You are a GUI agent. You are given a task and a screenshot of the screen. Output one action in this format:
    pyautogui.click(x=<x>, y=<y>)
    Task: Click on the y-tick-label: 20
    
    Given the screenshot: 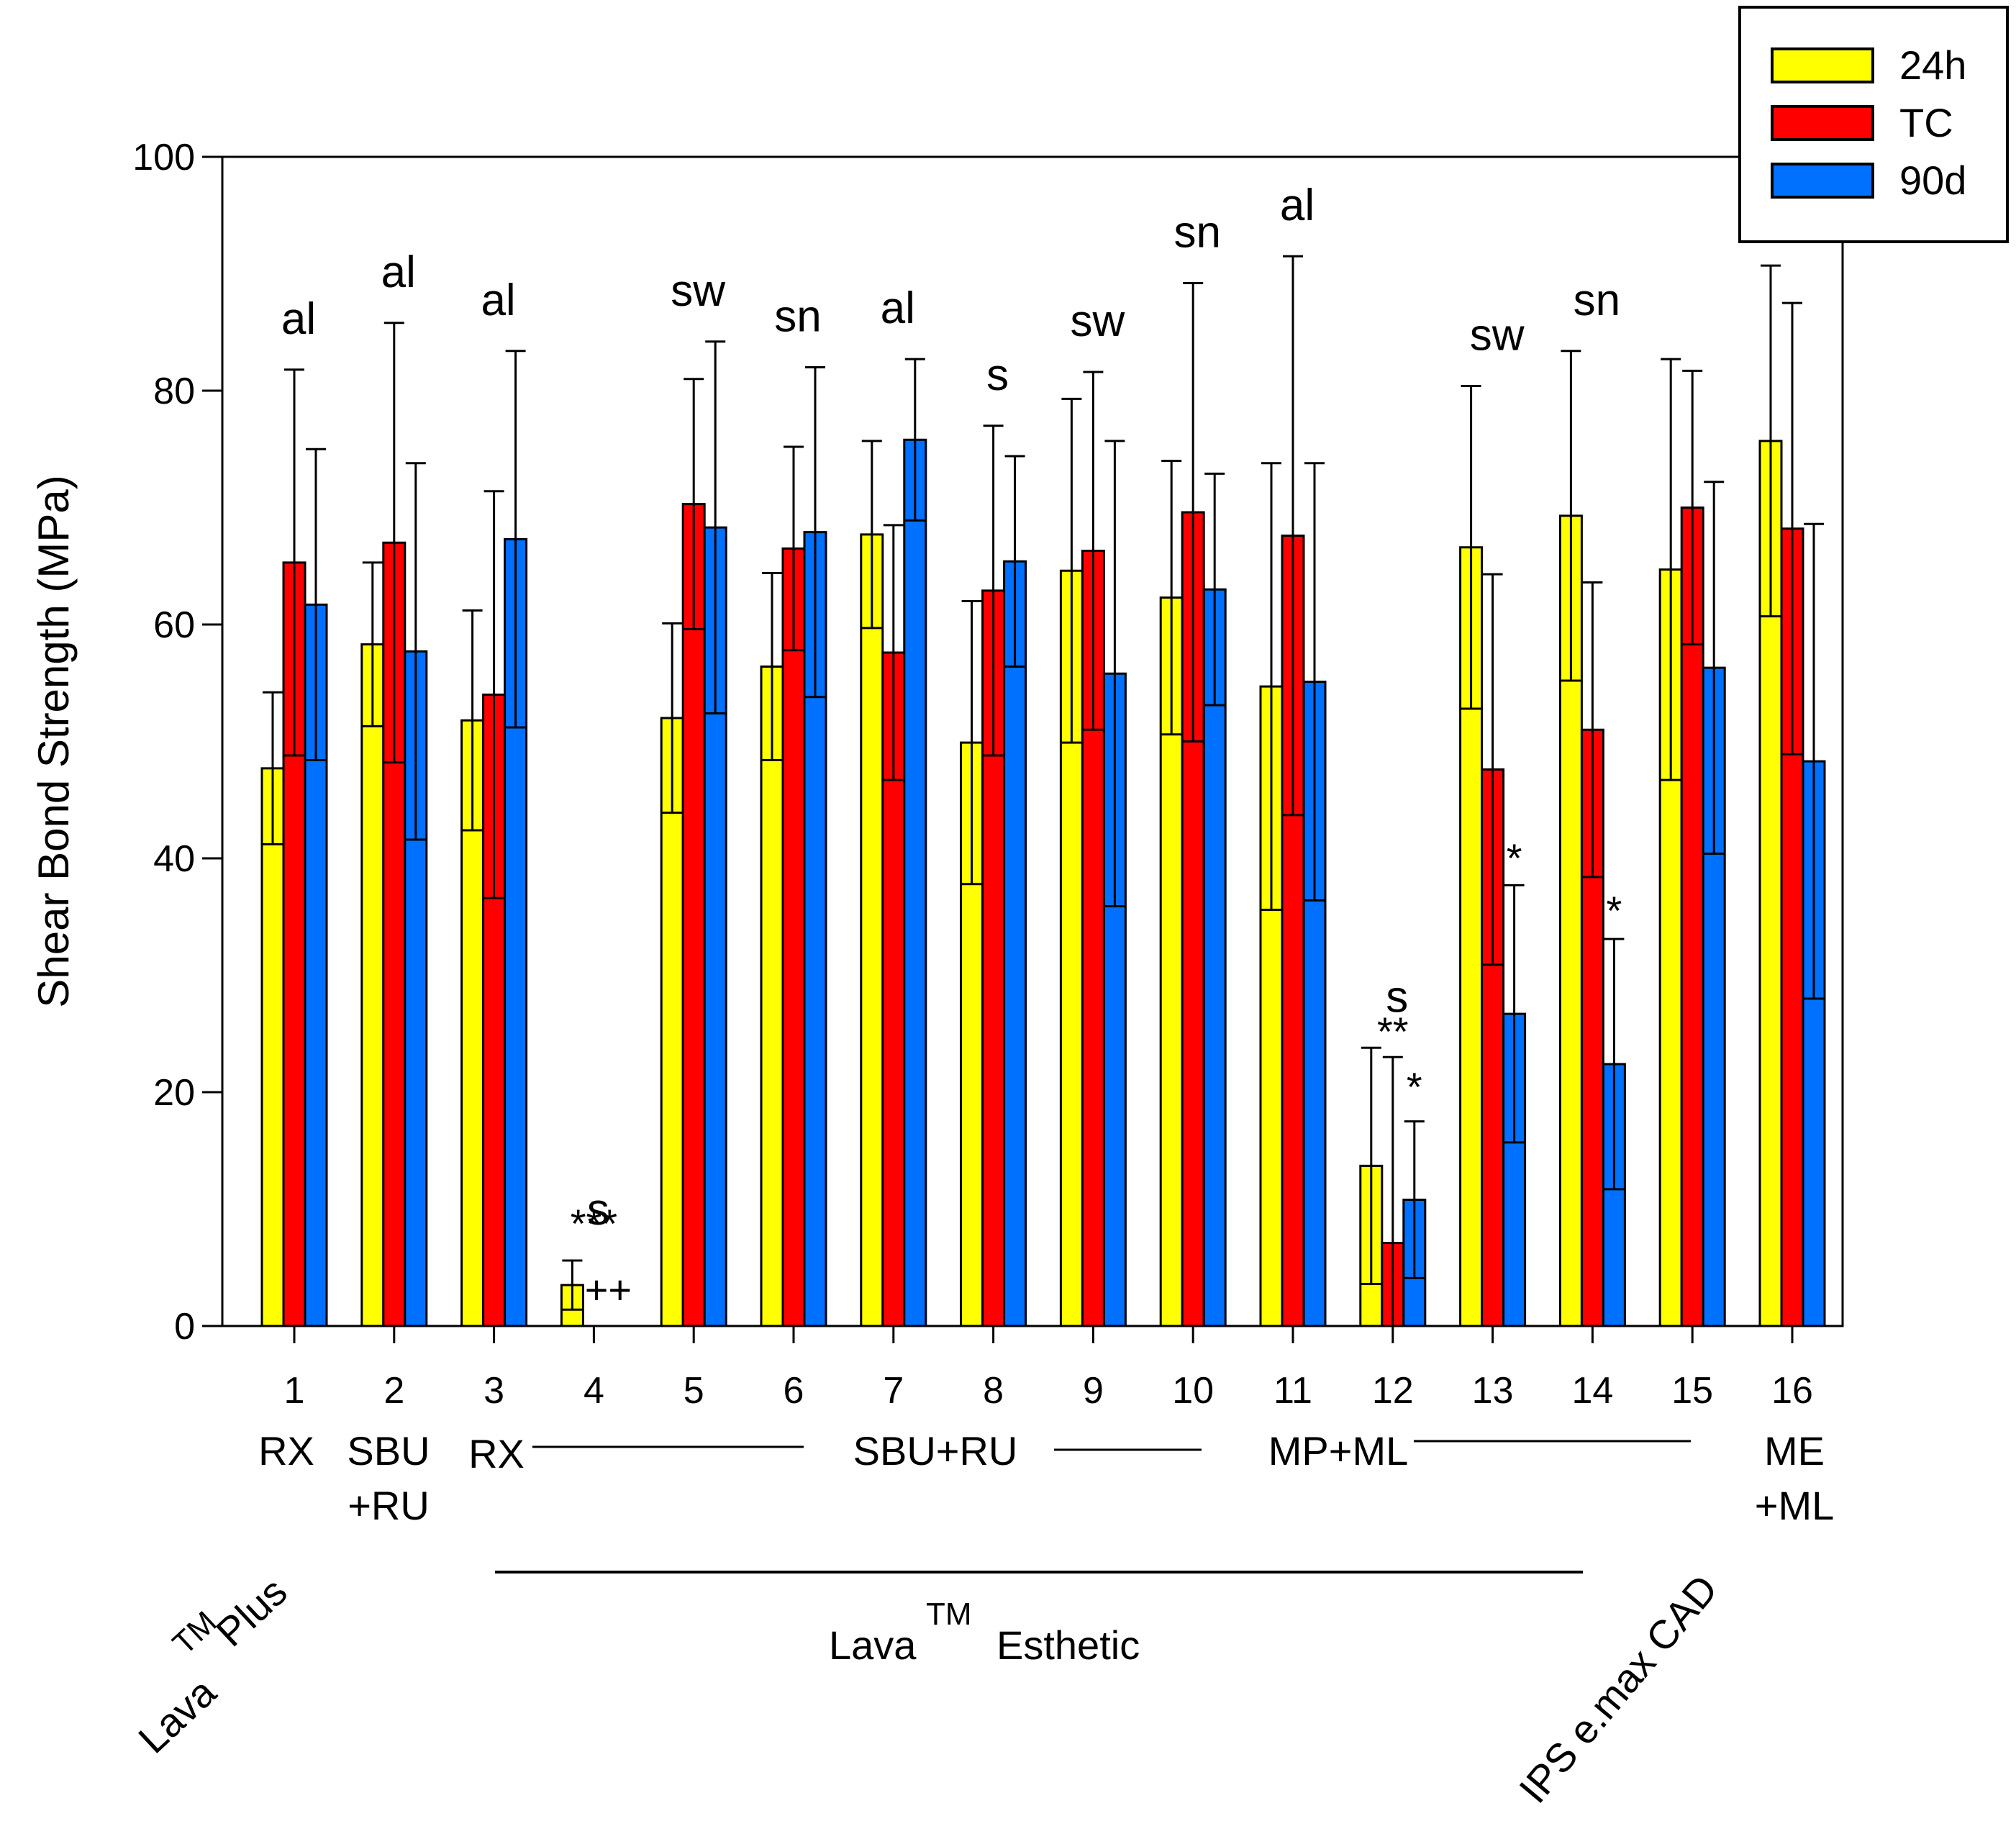 What is the action you would take?
    pyautogui.click(x=174, y=1093)
    